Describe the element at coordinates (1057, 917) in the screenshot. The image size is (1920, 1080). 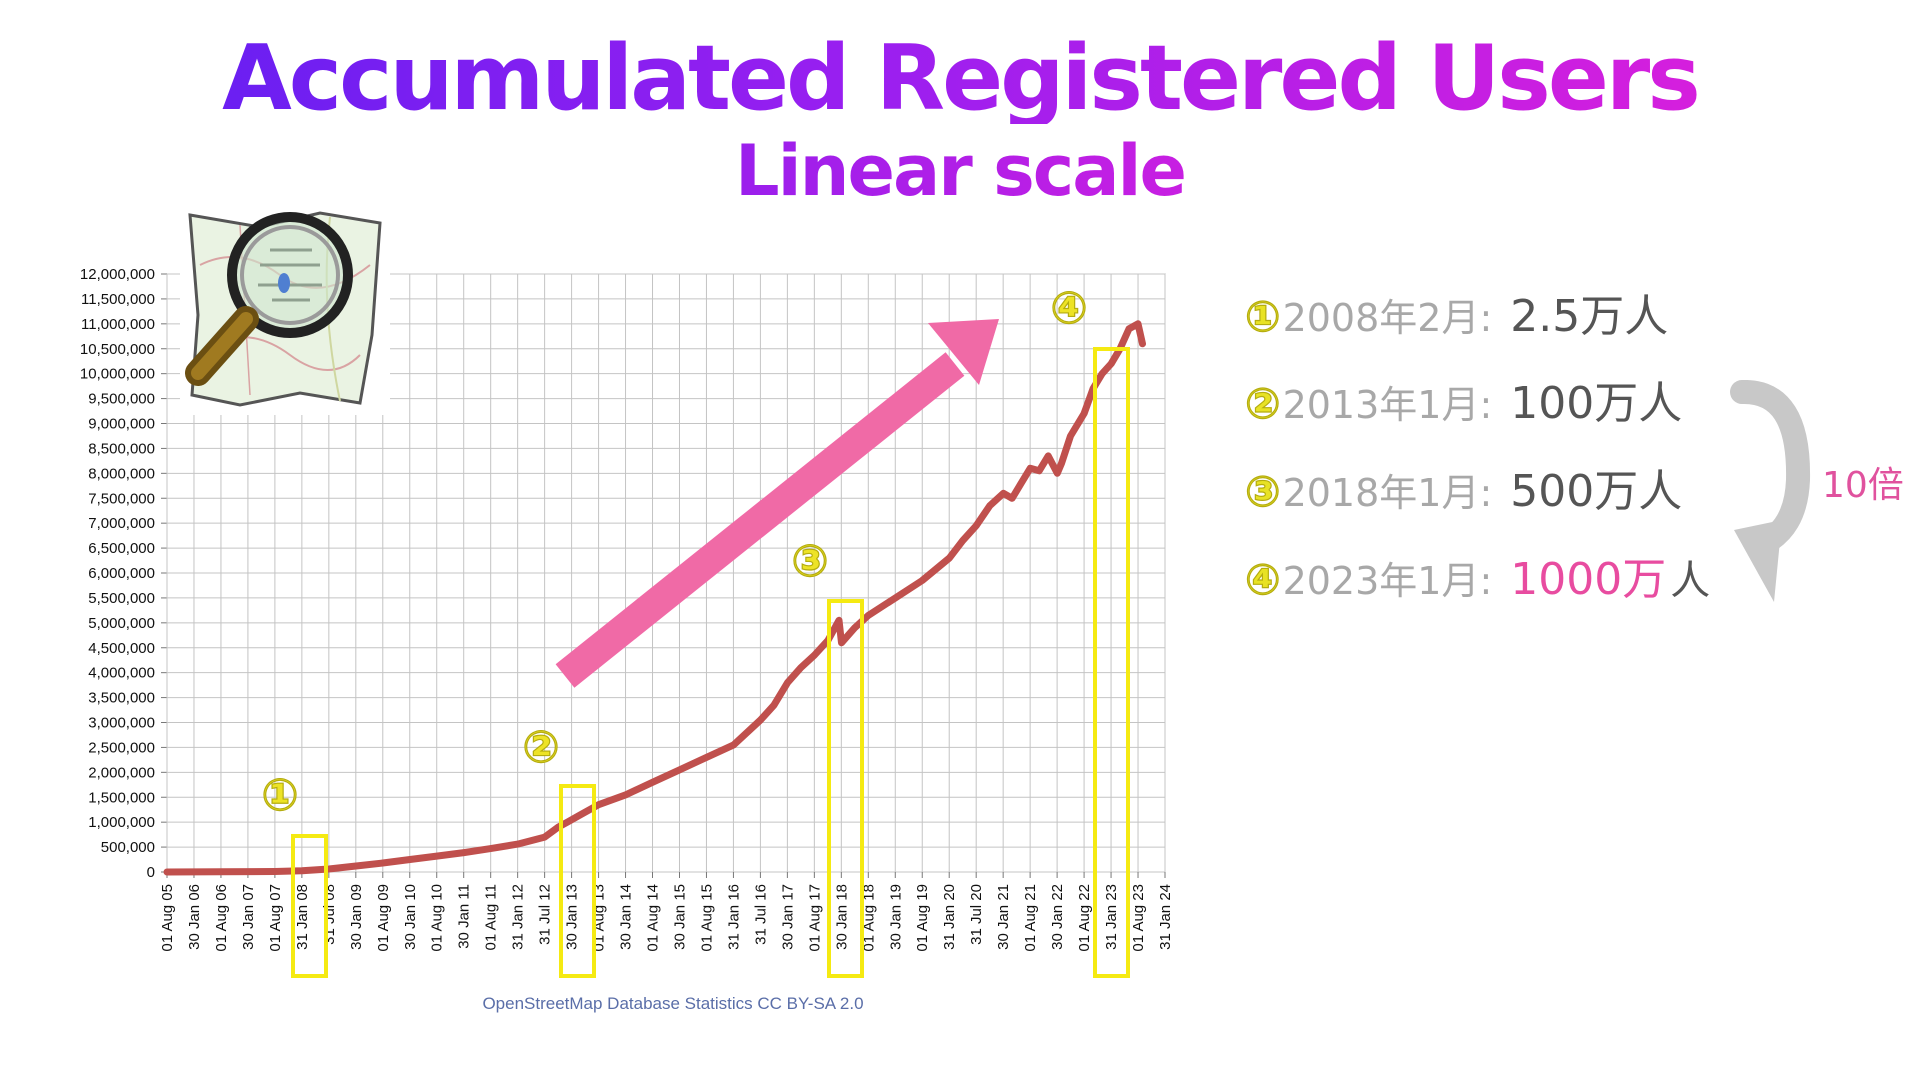
I see `x-tick-label: 30 Jan 22` at that location.